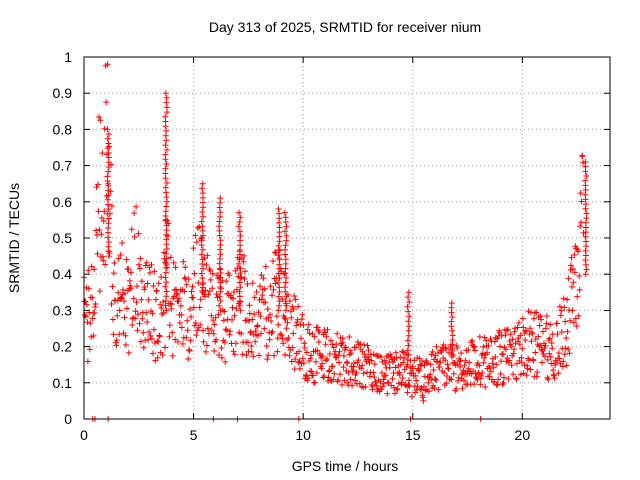 Image resolution: width=640 pixels, height=480 pixels. Describe the element at coordinates (63, 383) in the screenshot. I see `y-tick-label: 0.1` at that location.